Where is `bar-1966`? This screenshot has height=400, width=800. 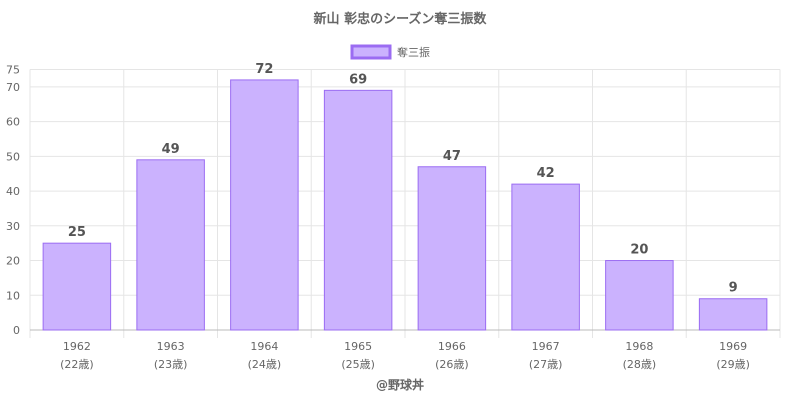
bar-1966 is located at coordinates (452, 248).